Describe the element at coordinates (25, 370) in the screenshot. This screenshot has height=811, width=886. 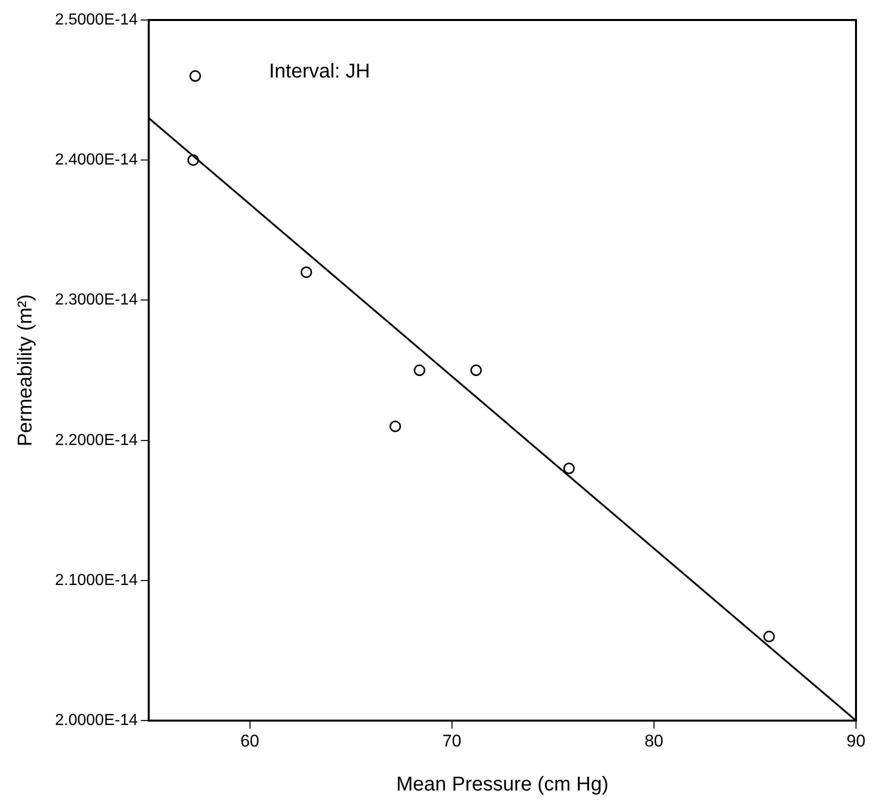
I see `y-axis-title: Permeability (m²)` at that location.